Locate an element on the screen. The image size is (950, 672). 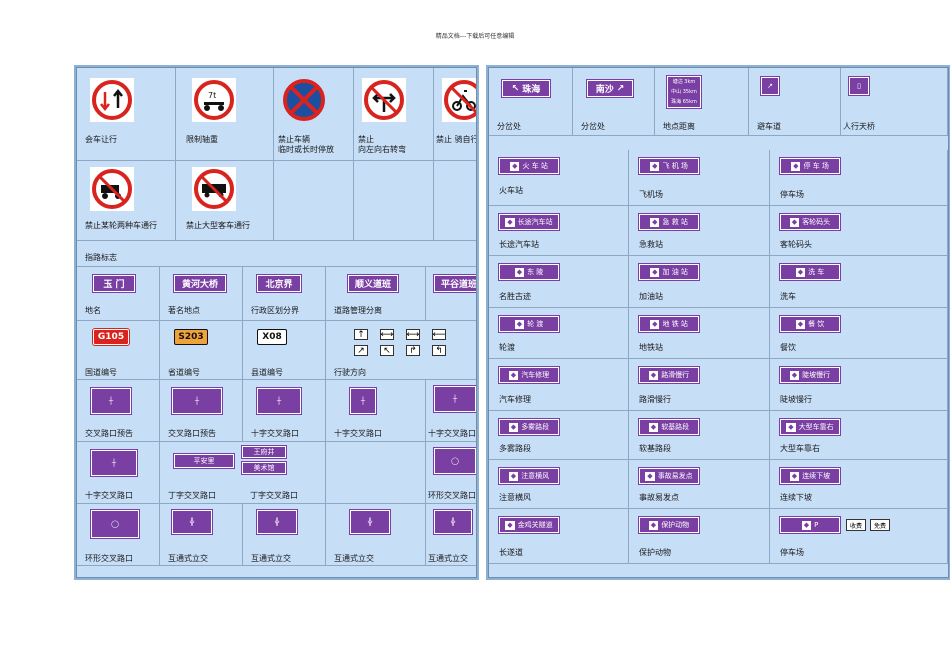
boundary-sign: 北京界 is located at coordinates (279, 283).